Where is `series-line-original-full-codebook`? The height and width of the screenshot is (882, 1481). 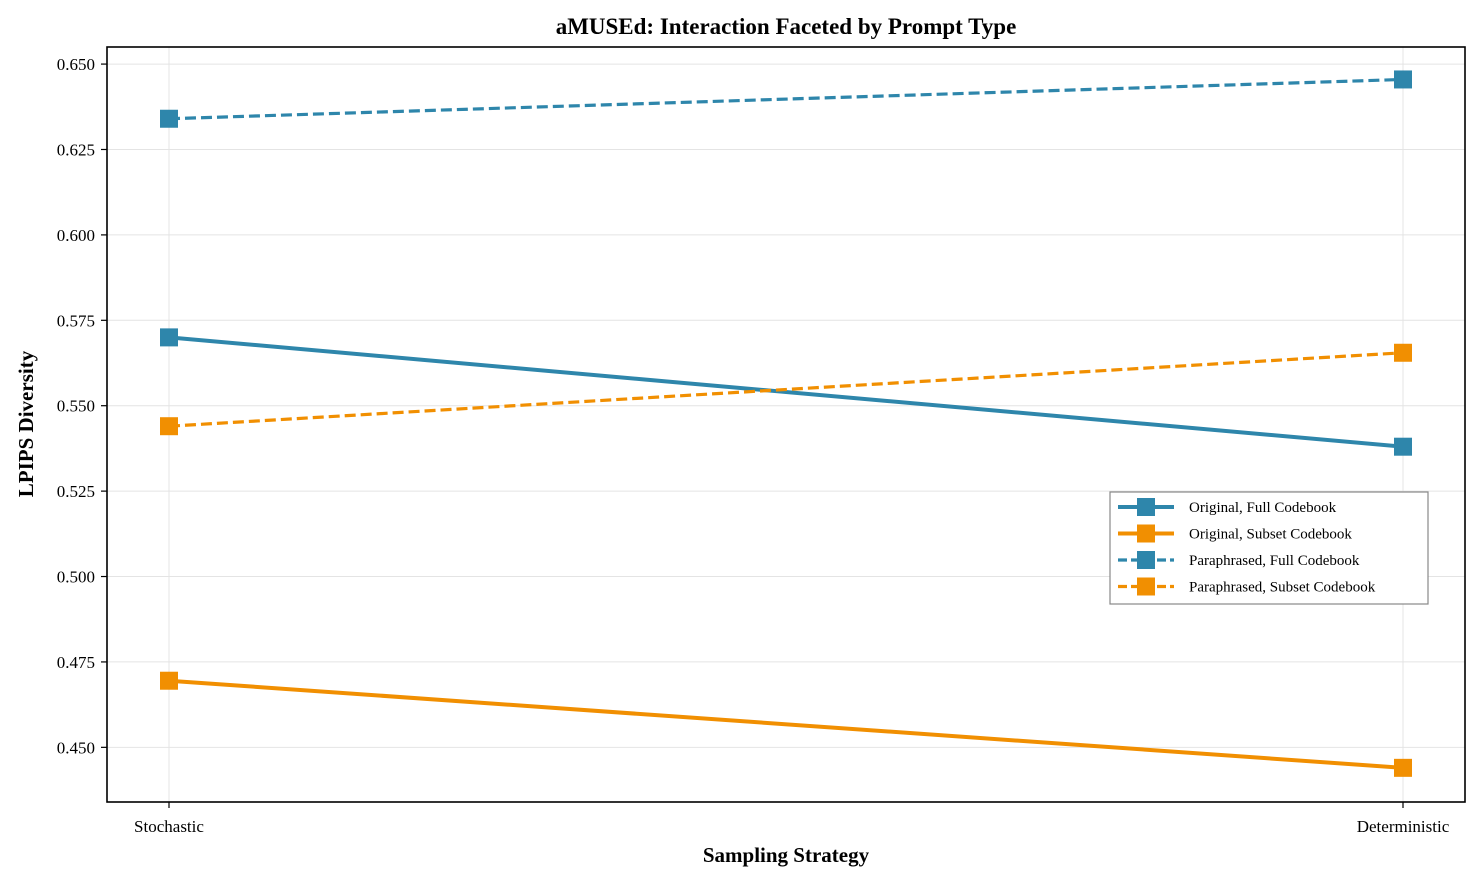 series-line-original-full-codebook is located at coordinates (786, 392).